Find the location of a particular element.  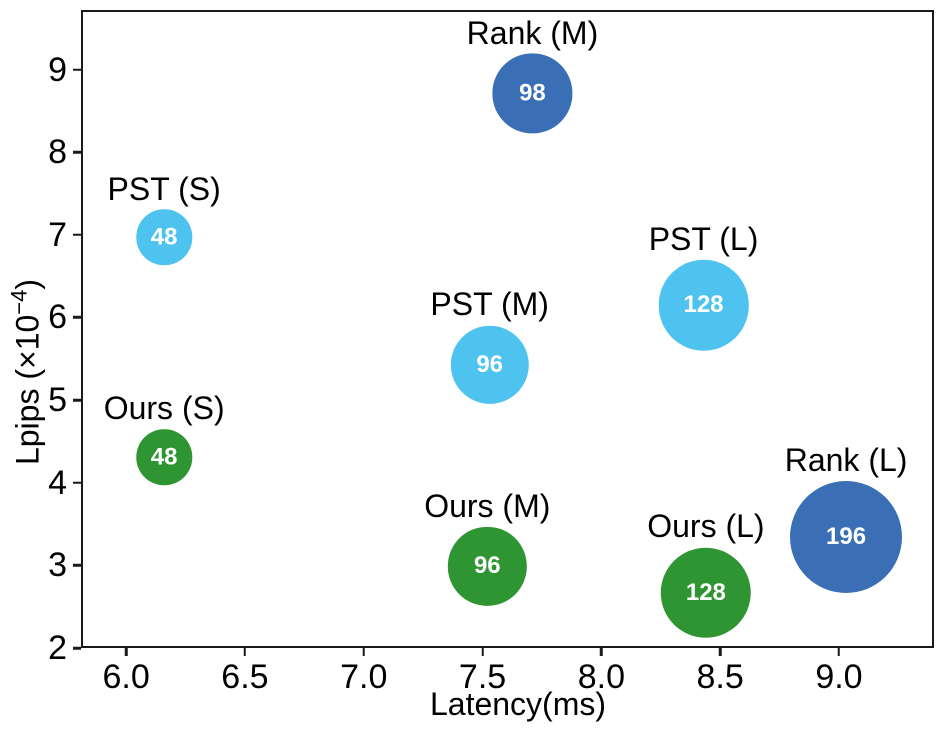

bubble-value-ours-m: 96 is located at coordinates (487, 566).